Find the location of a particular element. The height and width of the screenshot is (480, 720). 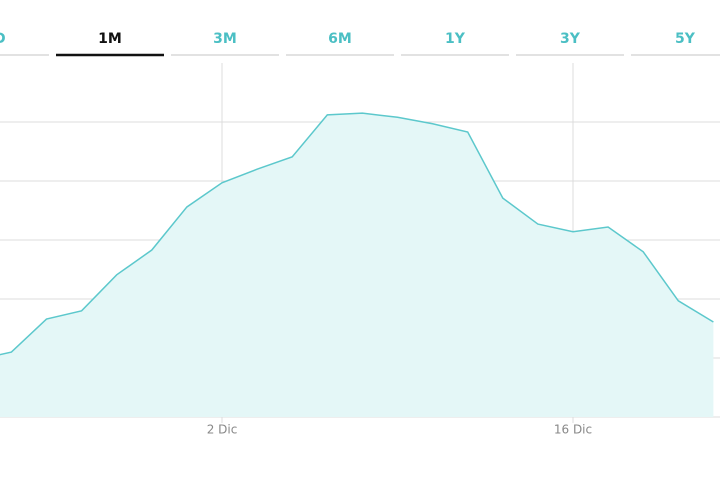

tab-label: 1D is located at coordinates (3, 39).